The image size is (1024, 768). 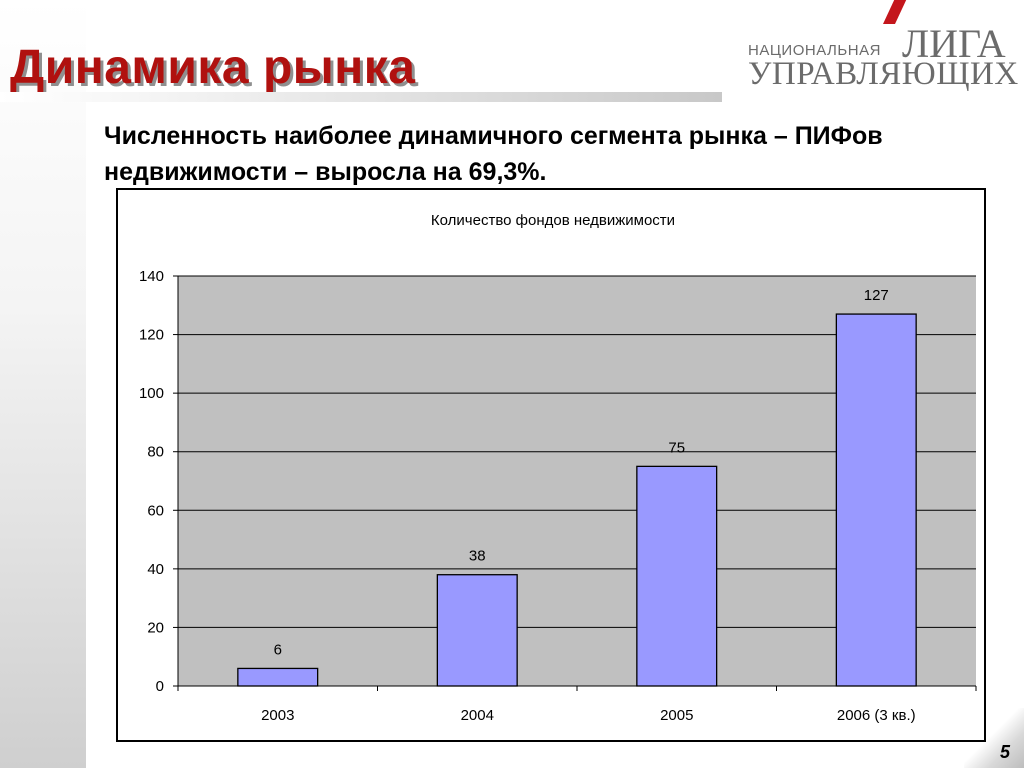 What do you see at coordinates (151, 335) in the screenshot?
I see `y-tick-label: 120` at bounding box center [151, 335].